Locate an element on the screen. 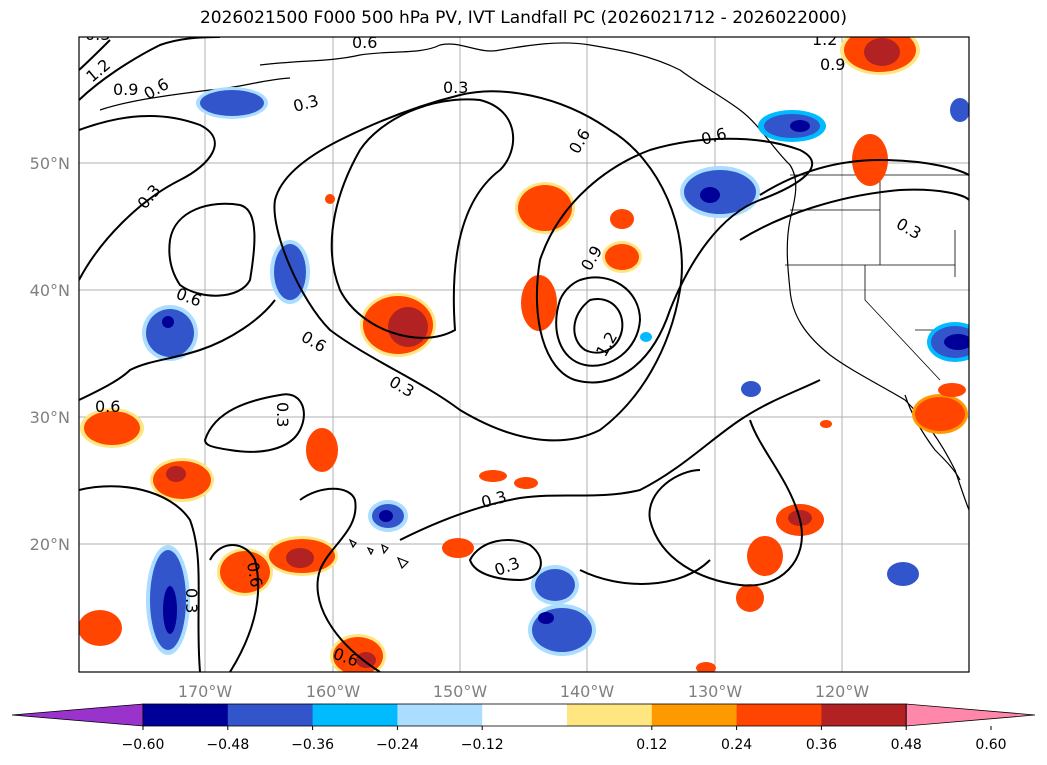  colorbar-tick-label: −0.12 is located at coordinates (482, 745).